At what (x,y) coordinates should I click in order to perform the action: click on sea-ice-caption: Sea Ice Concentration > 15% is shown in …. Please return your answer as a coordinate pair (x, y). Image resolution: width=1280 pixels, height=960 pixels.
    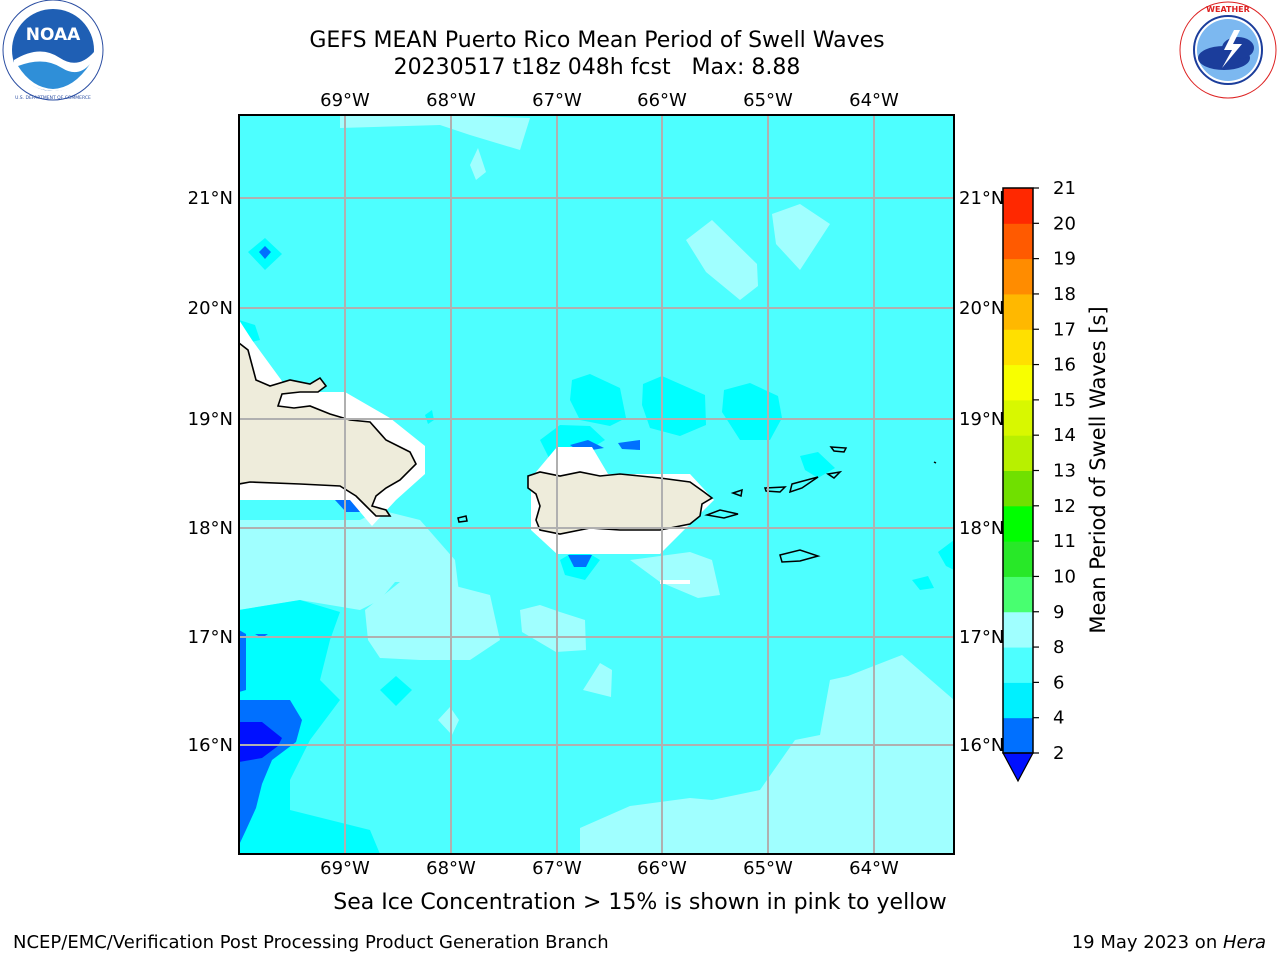
    Looking at the image, I should click on (640, 902).